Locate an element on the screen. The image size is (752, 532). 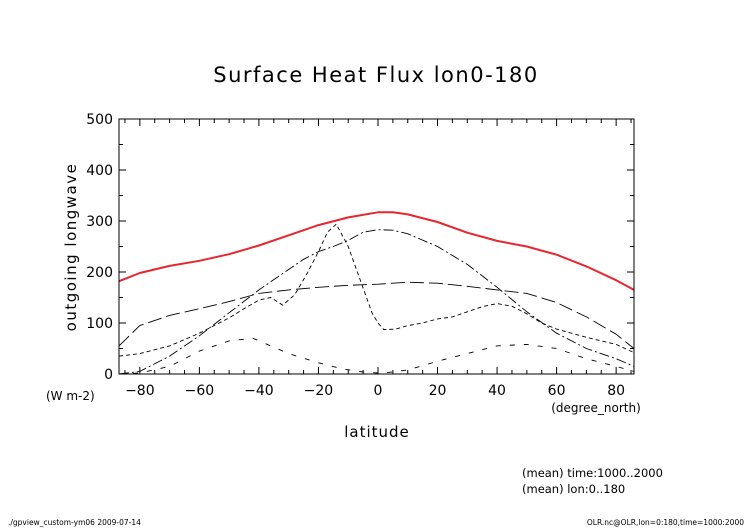
y-tick-label: 0 is located at coordinates (108, 375).